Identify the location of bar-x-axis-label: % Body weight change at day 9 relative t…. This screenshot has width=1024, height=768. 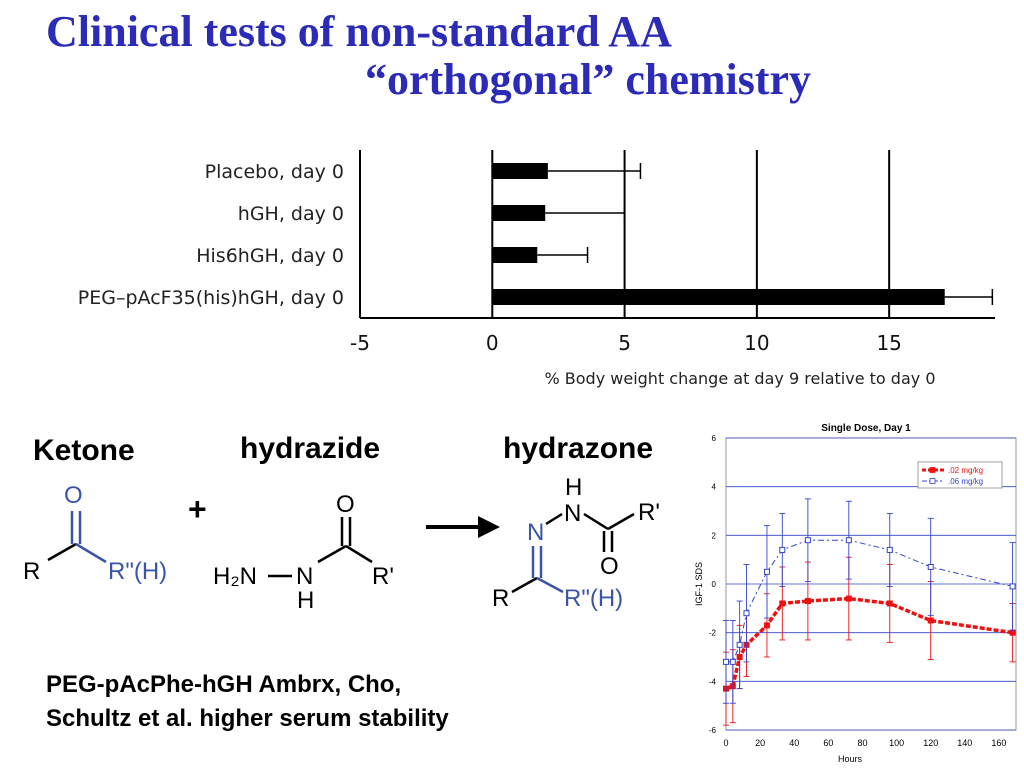
(740, 378).